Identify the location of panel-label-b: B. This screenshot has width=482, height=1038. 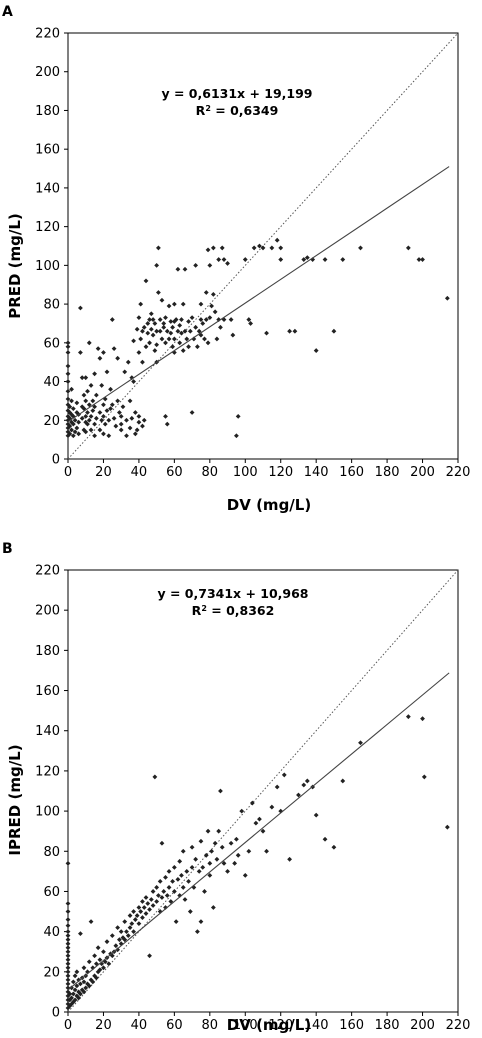
(7, 549).